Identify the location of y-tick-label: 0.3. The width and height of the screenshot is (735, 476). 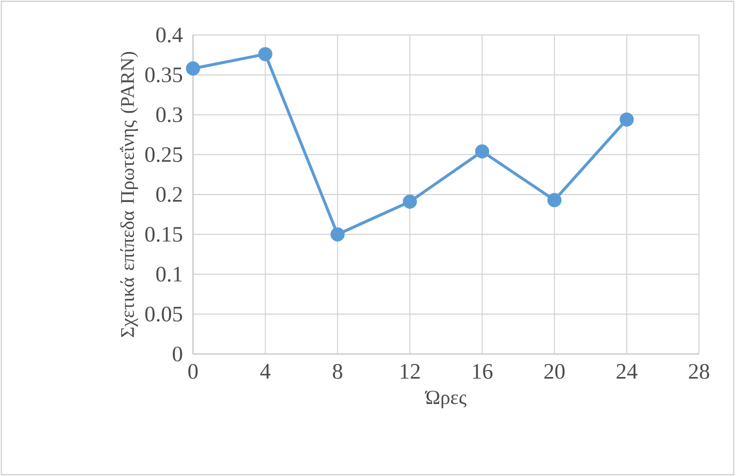
(169, 114).